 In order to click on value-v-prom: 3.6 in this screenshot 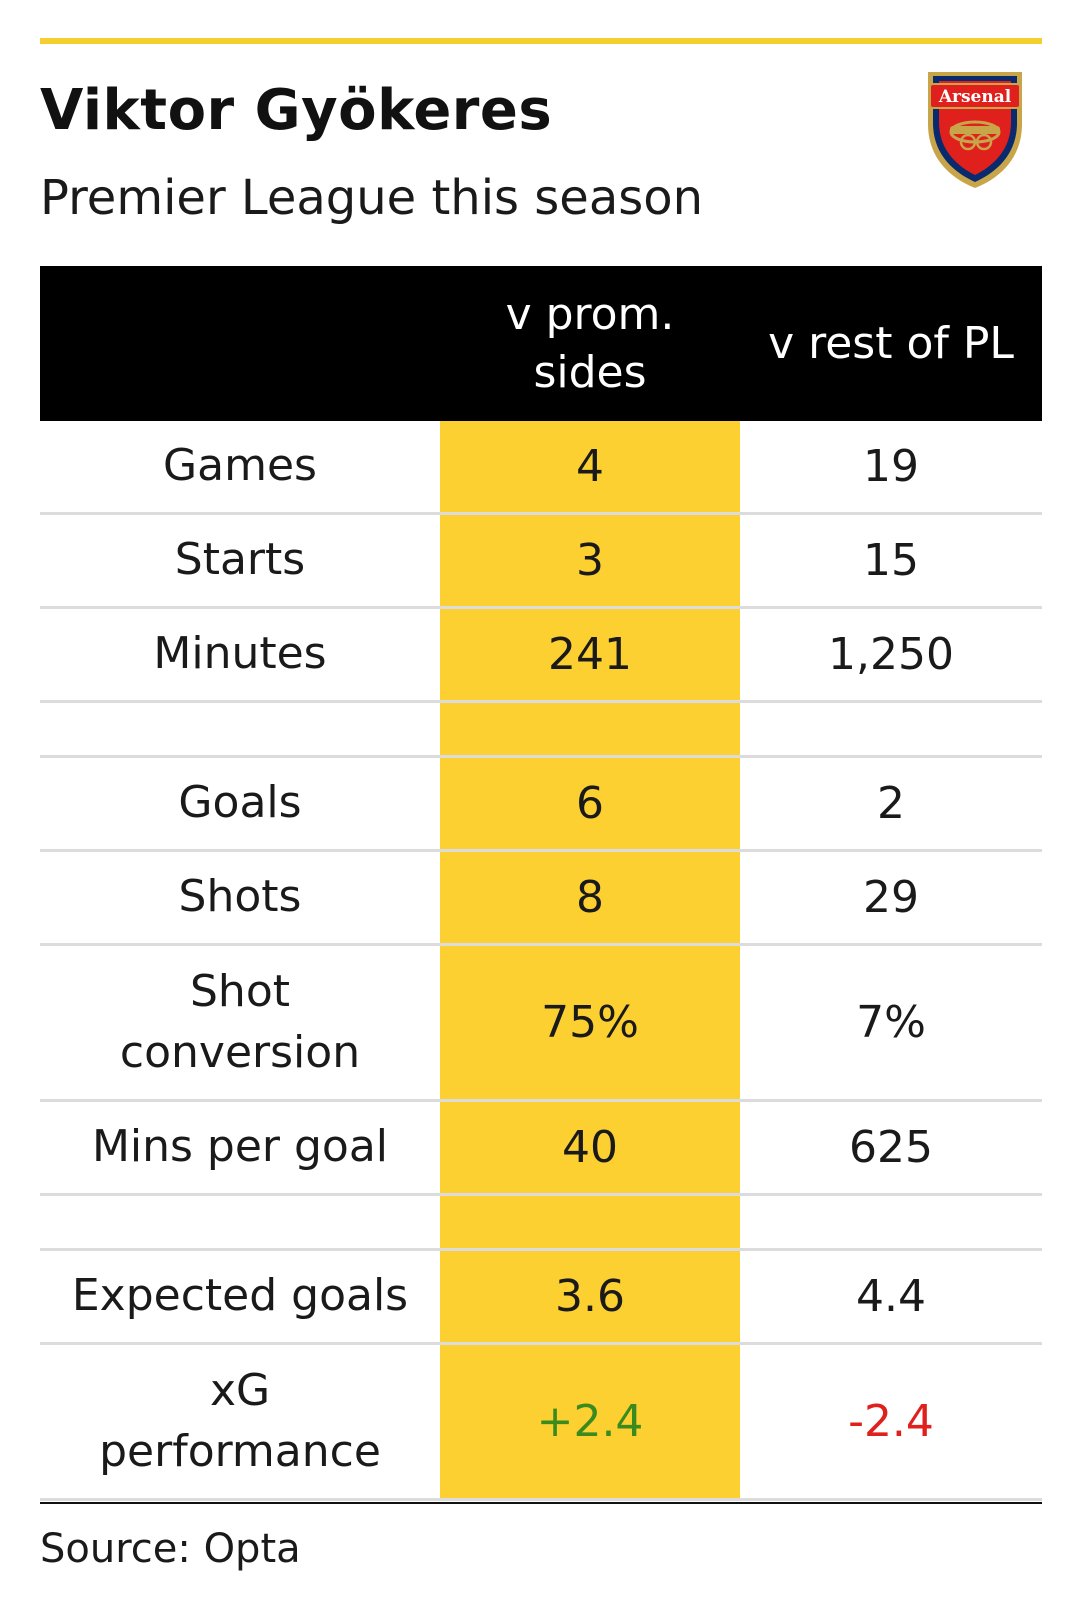, I will do `click(590, 1296)`.